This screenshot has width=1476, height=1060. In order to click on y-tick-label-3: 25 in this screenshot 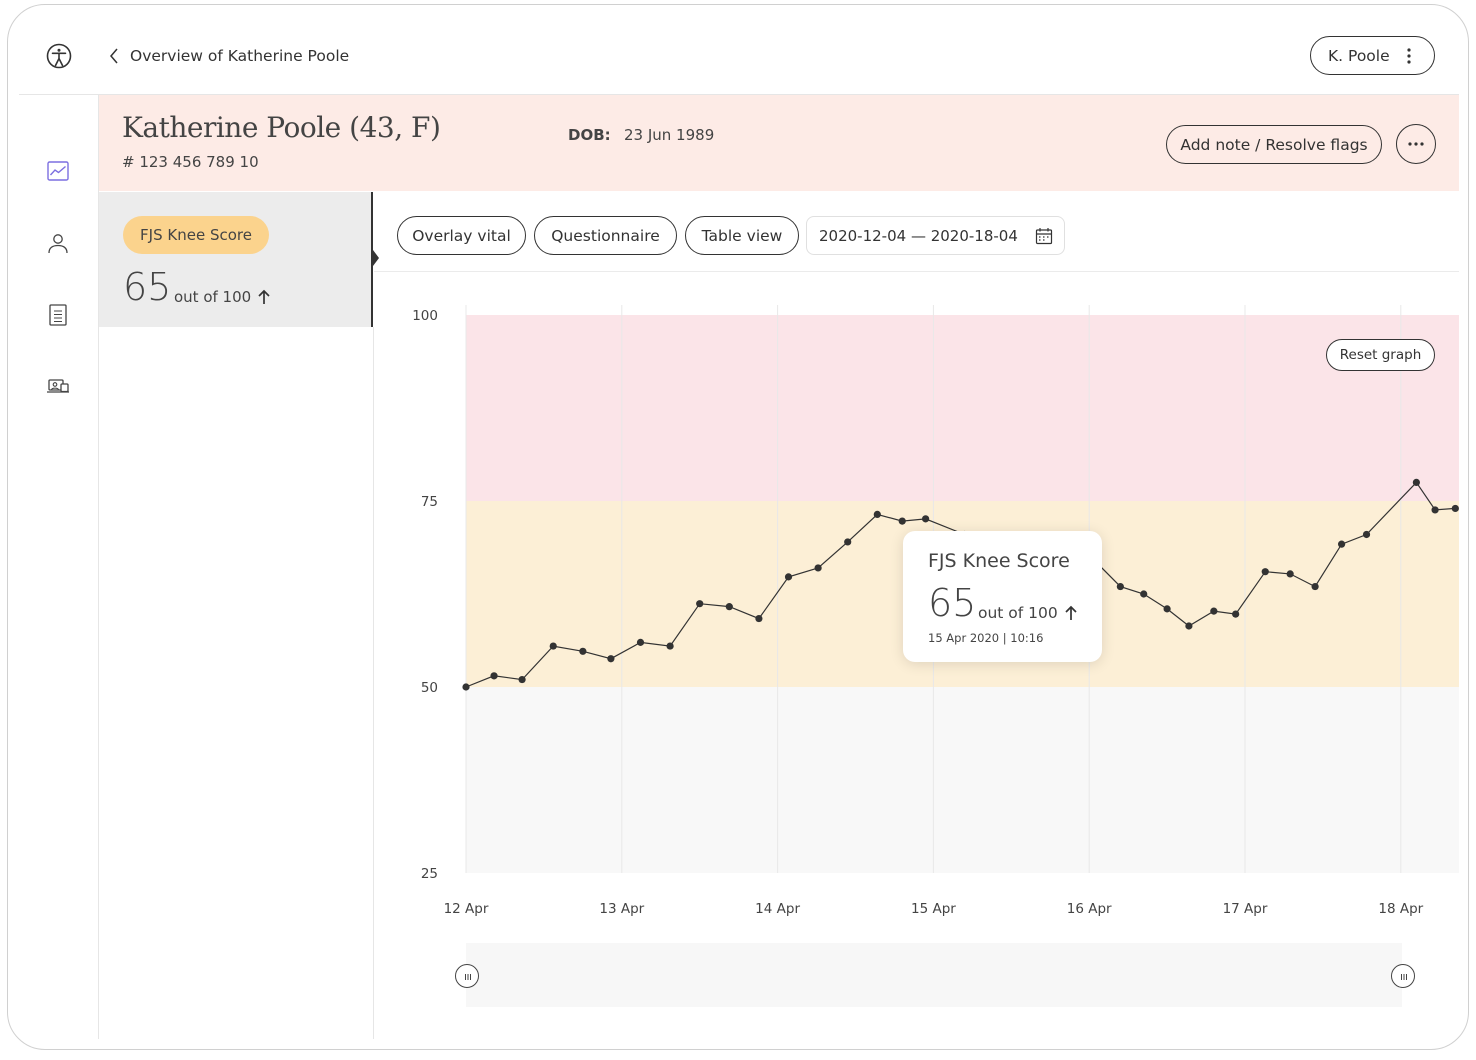, I will do `click(429, 874)`.